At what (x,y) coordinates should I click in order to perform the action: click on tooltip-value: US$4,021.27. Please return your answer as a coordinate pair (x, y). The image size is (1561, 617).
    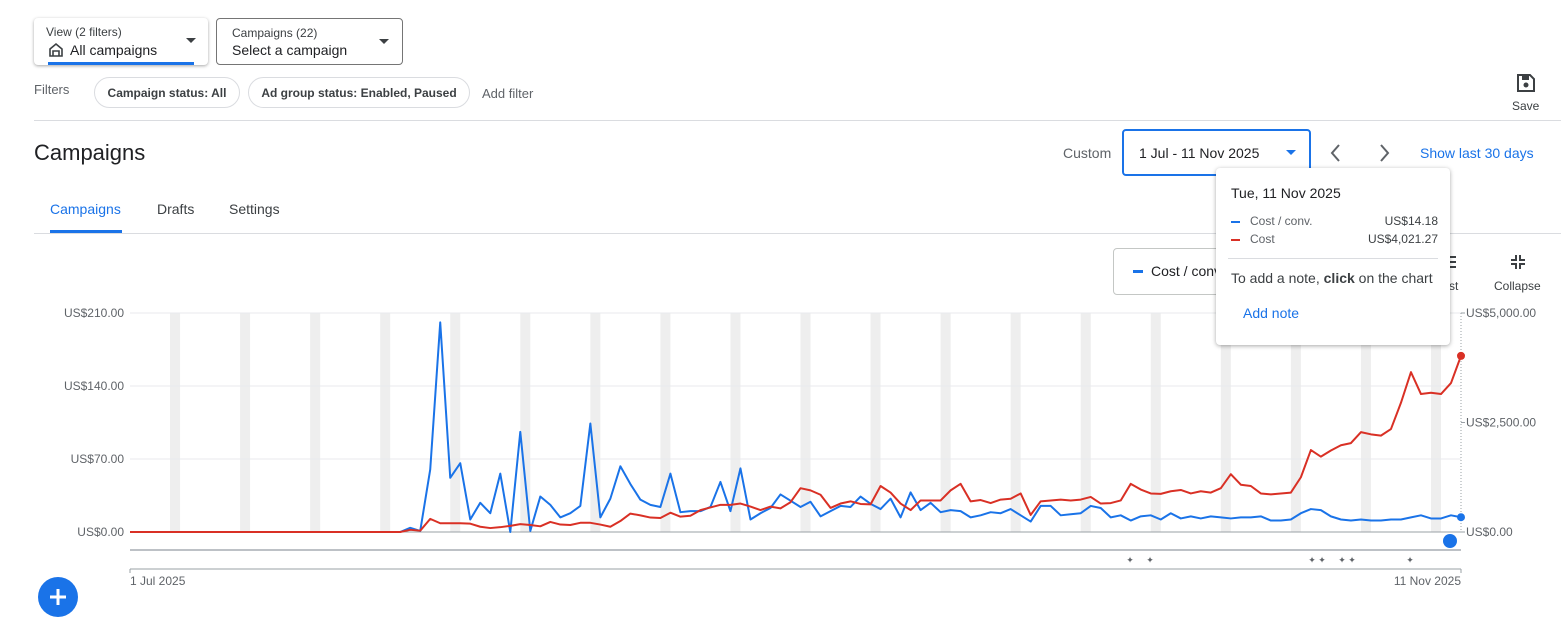
    Looking at the image, I should click on (1402, 239).